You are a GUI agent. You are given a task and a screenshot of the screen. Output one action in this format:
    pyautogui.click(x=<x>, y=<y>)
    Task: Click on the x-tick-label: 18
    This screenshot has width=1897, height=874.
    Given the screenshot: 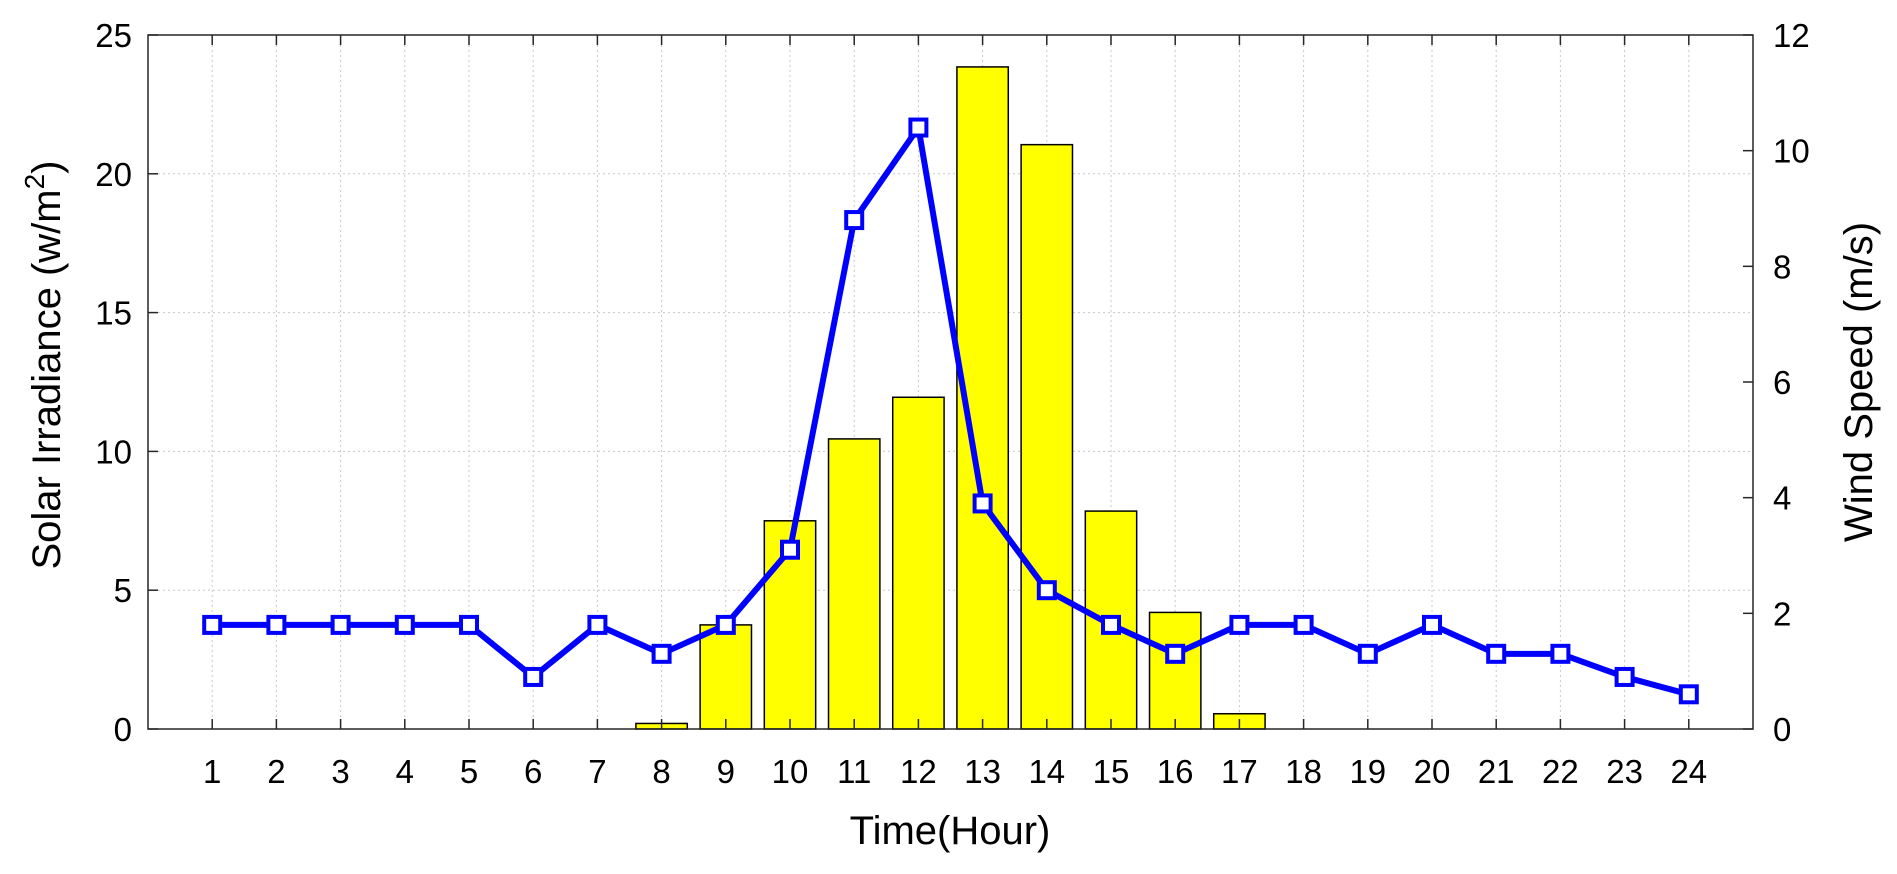 What is the action you would take?
    pyautogui.click(x=1303, y=771)
    